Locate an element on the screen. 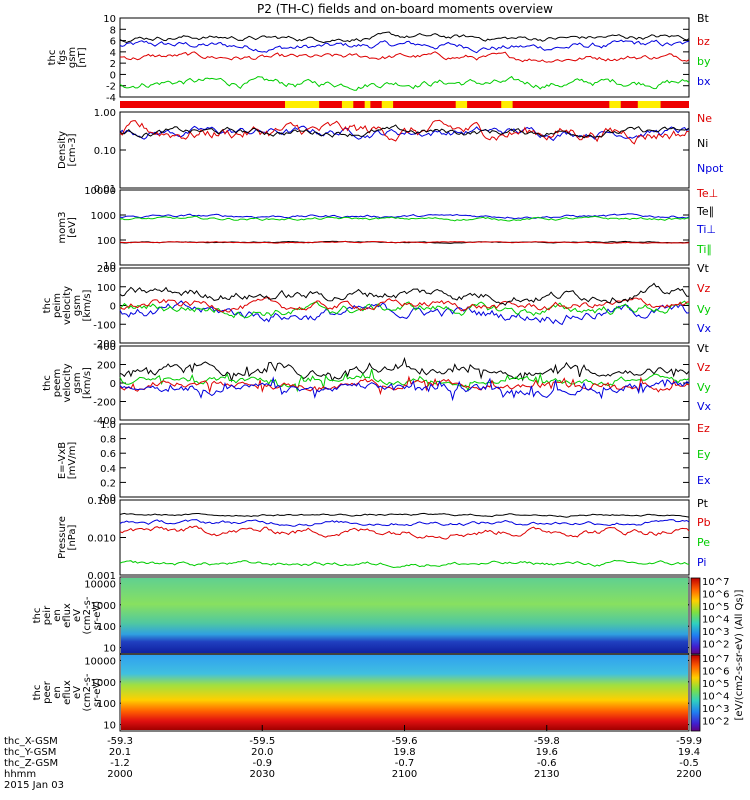 This screenshot has width=750, height=800. ele_spec-tick-label: 10 is located at coordinates (109, 726).